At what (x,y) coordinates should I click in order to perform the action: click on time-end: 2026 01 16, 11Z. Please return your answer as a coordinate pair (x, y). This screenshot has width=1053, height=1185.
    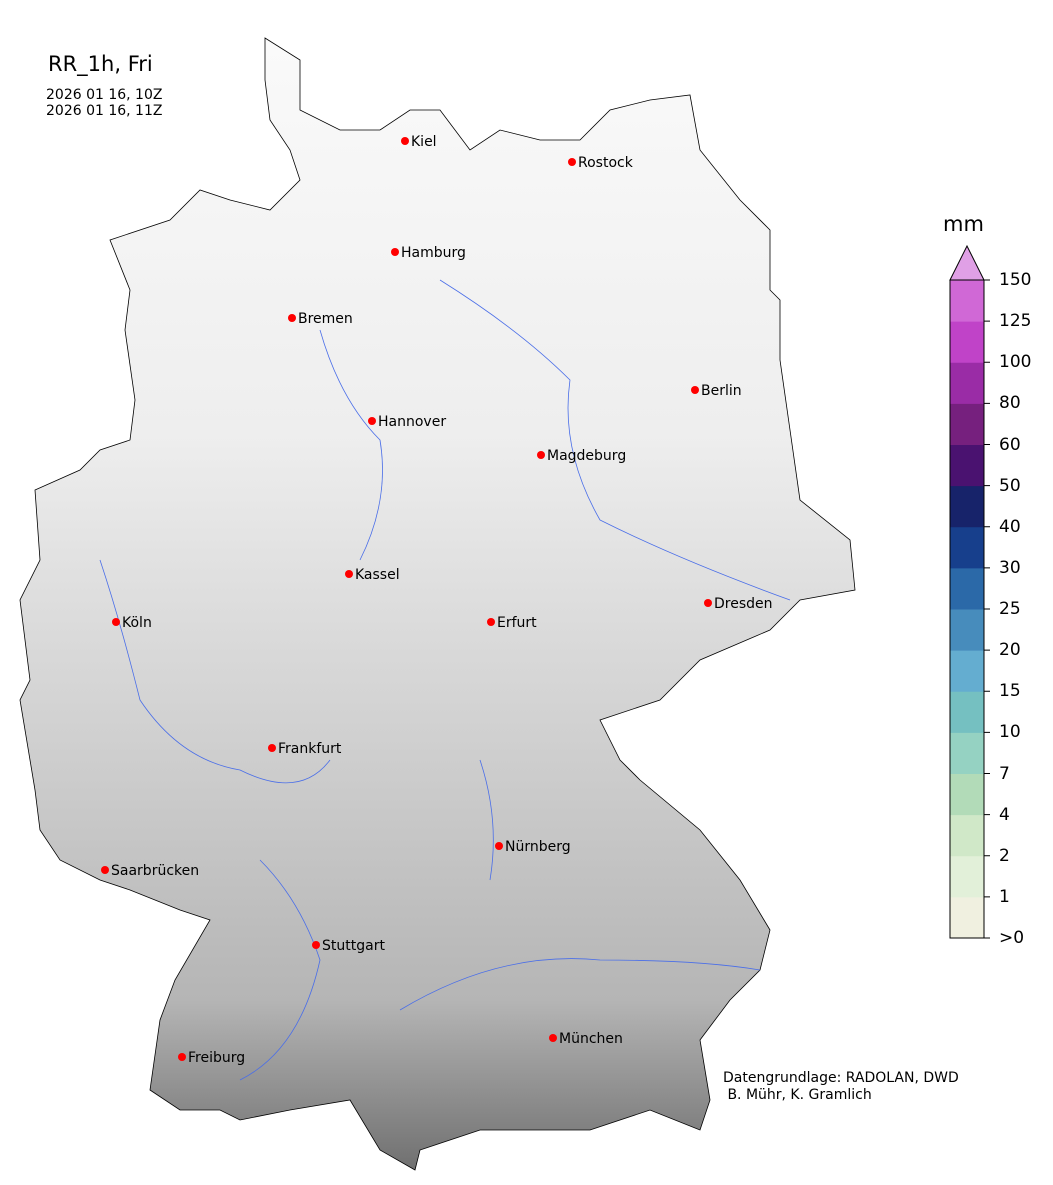
    Looking at the image, I should click on (104, 111).